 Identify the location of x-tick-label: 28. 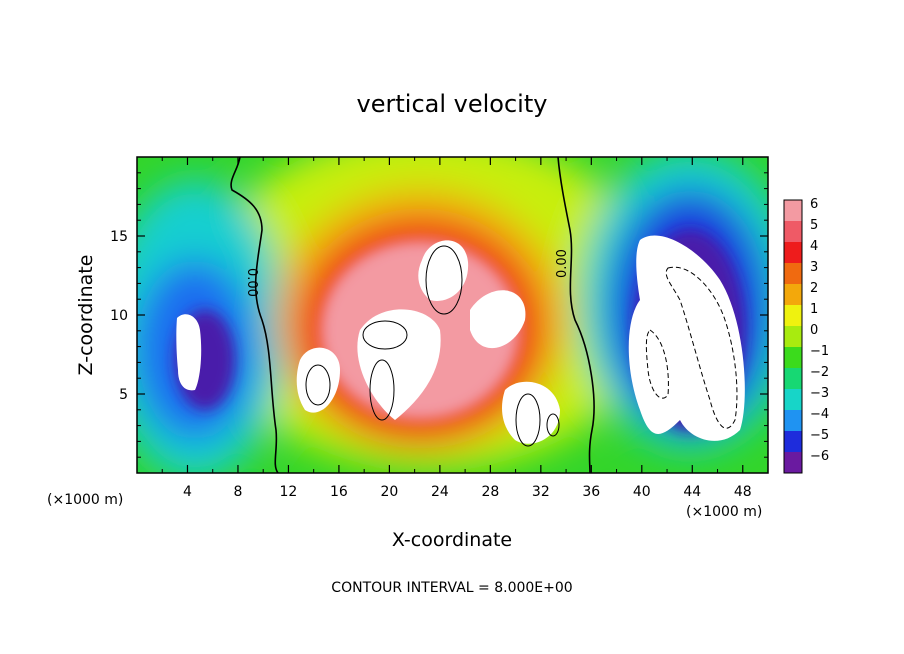
(490, 492).